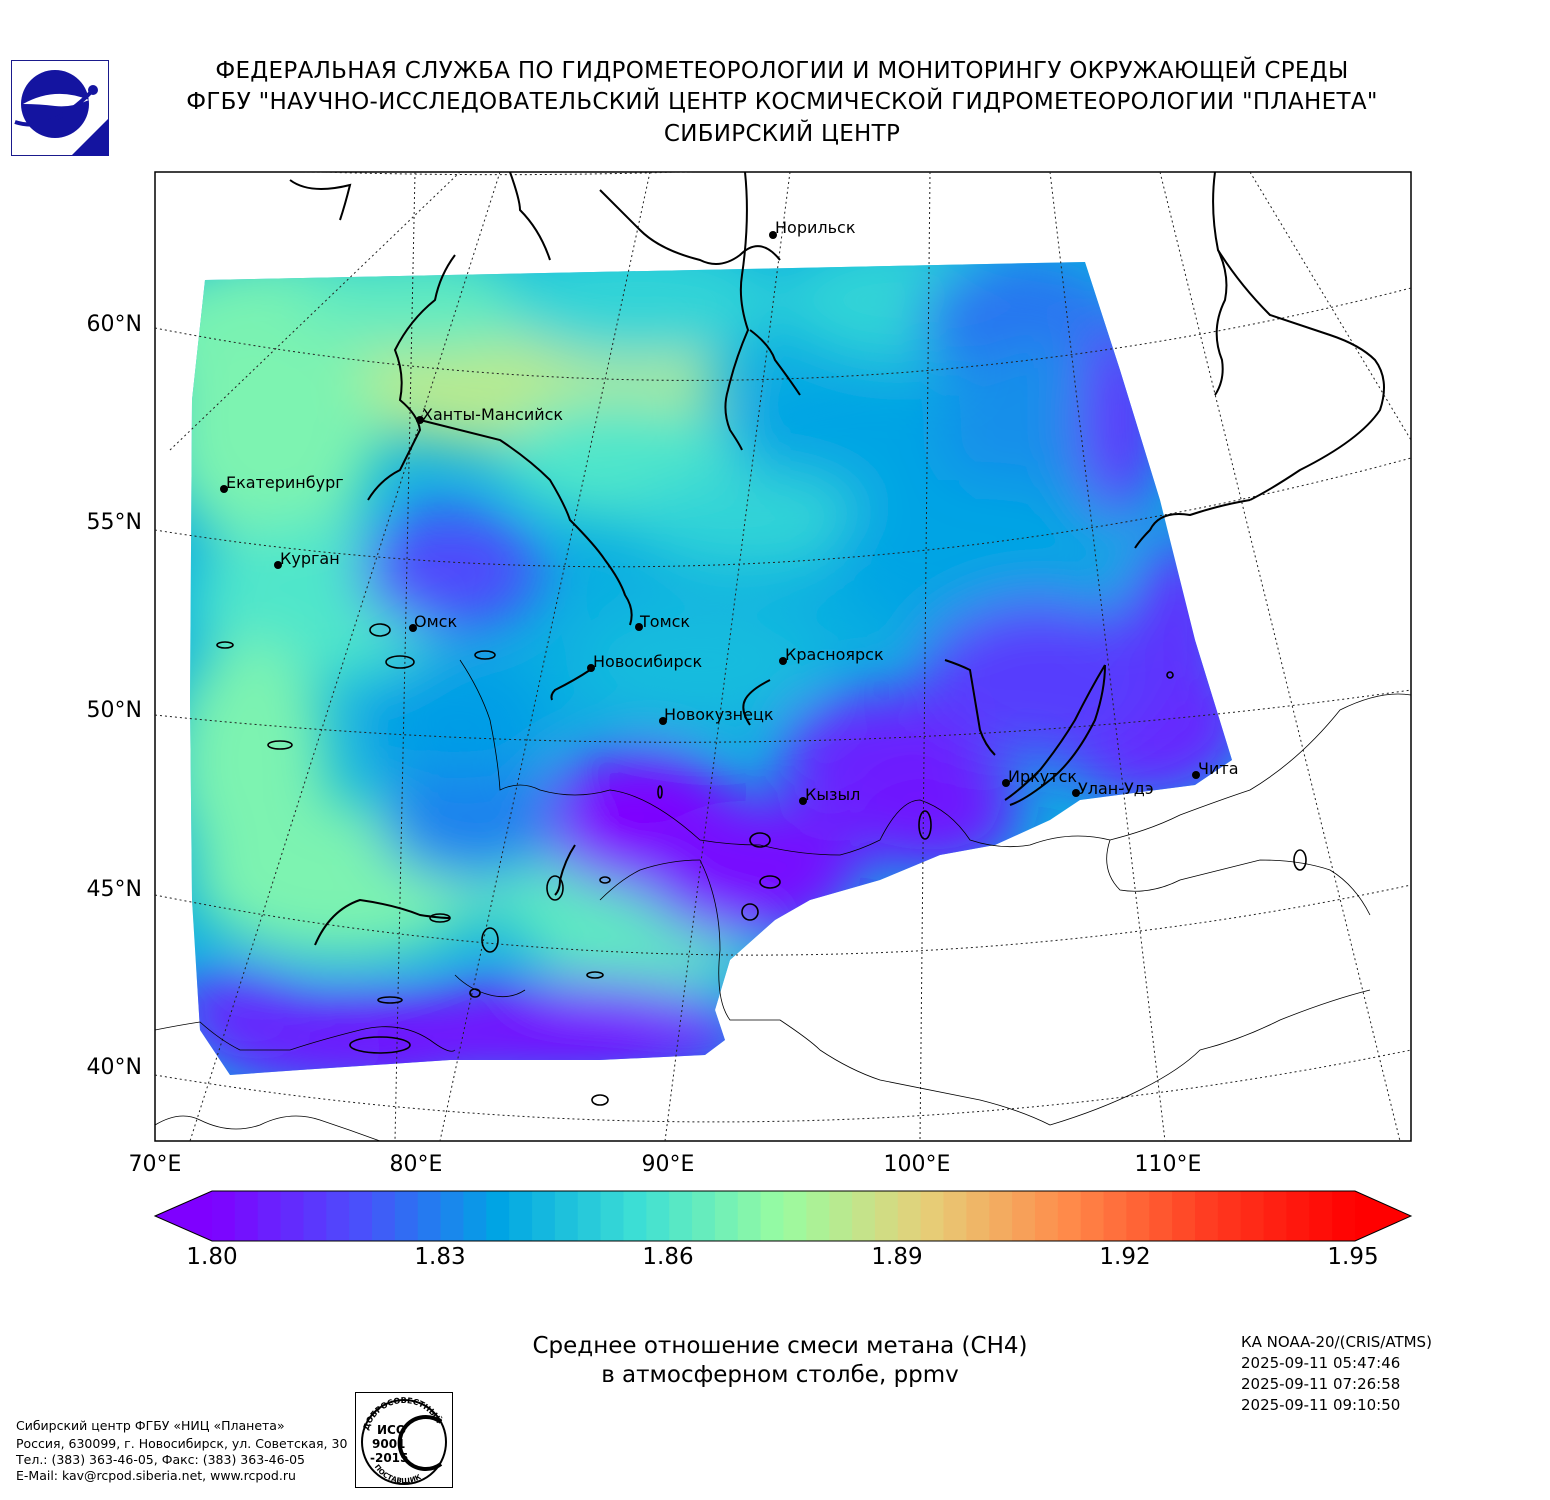 This screenshot has width=1550, height=1500. What do you see at coordinates (815, 227) in the screenshot?
I see `city-label-norilsk: Норильск` at bounding box center [815, 227].